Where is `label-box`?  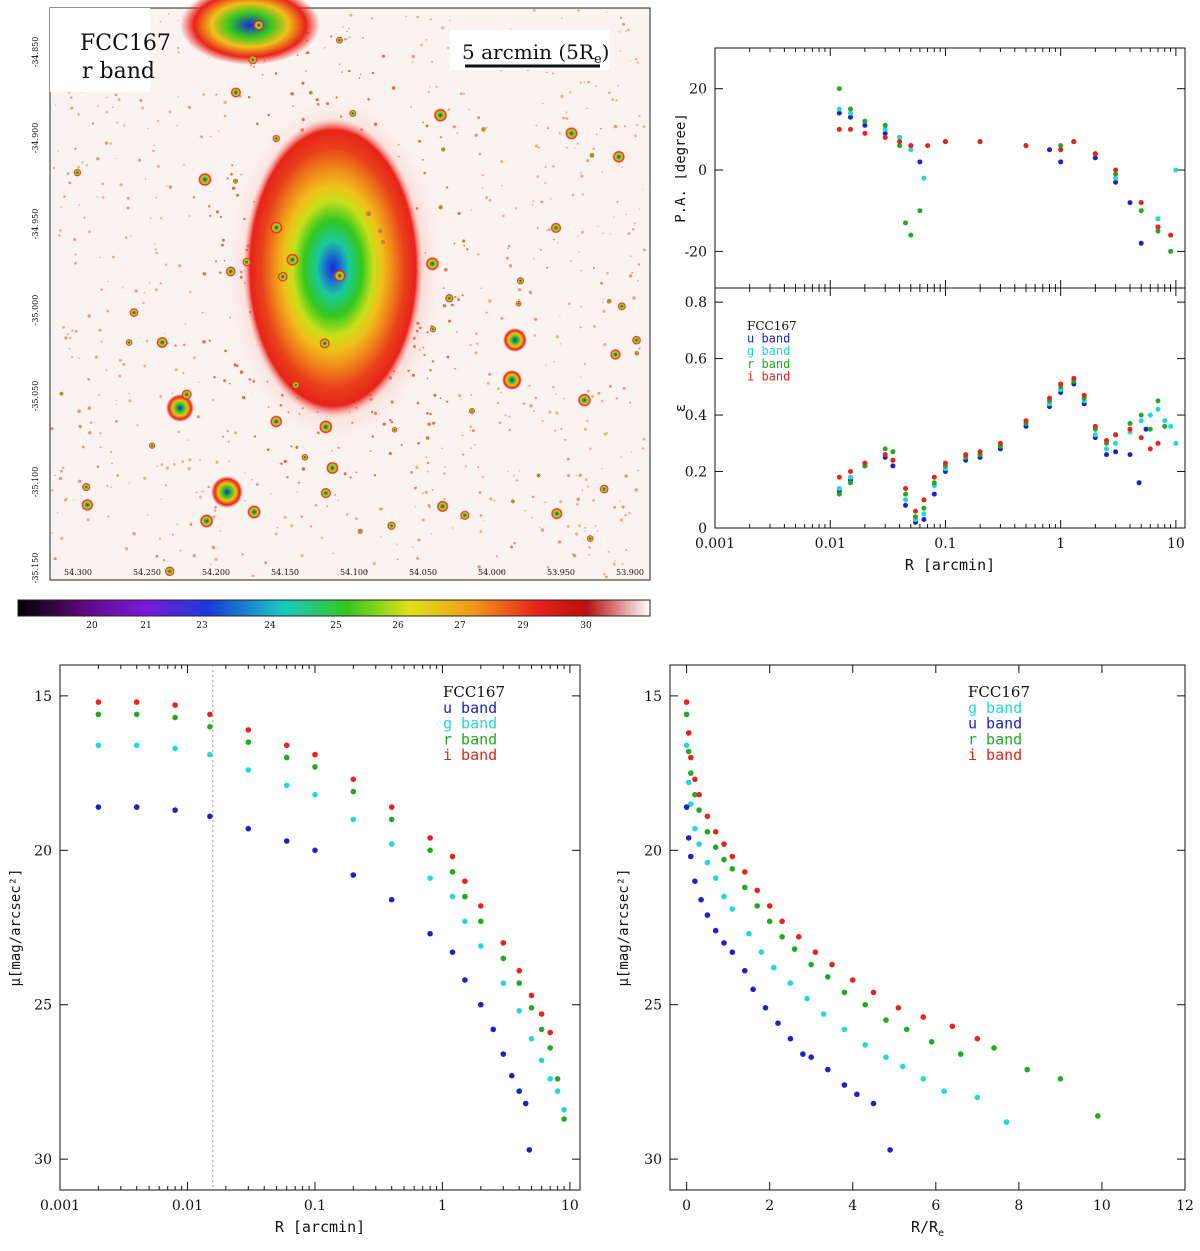 label-box is located at coordinates (100, 50).